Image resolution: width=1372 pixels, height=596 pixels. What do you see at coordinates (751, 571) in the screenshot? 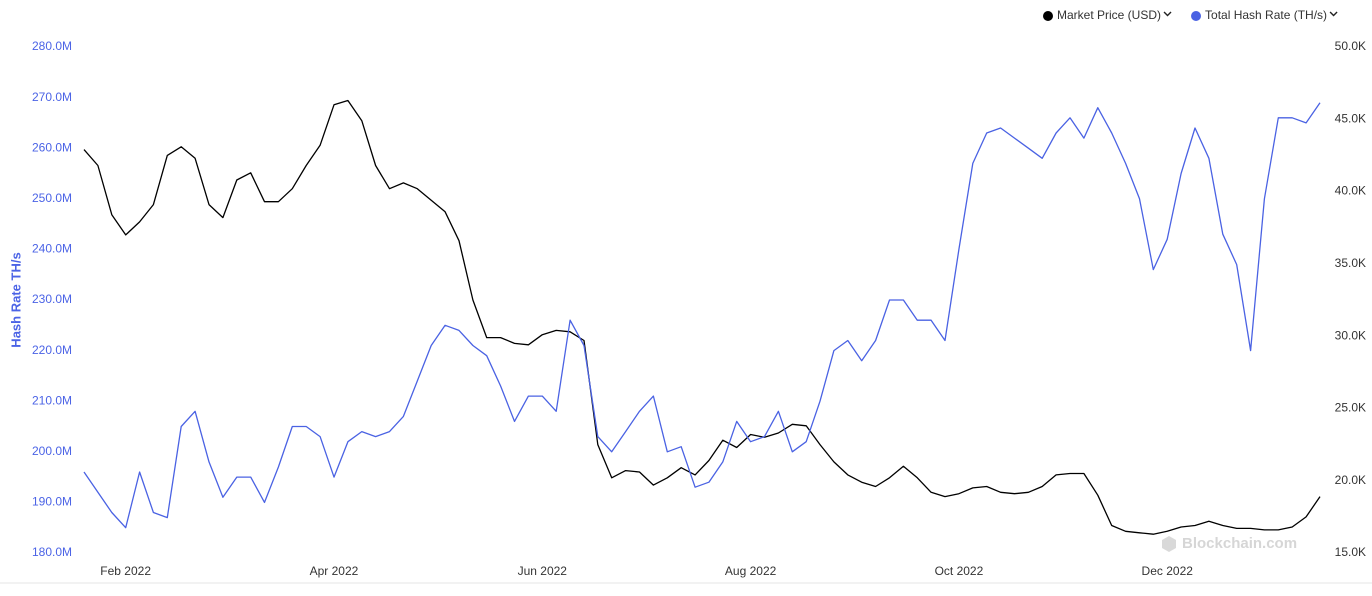
I see `x-tick-label: Aug 2022` at bounding box center [751, 571].